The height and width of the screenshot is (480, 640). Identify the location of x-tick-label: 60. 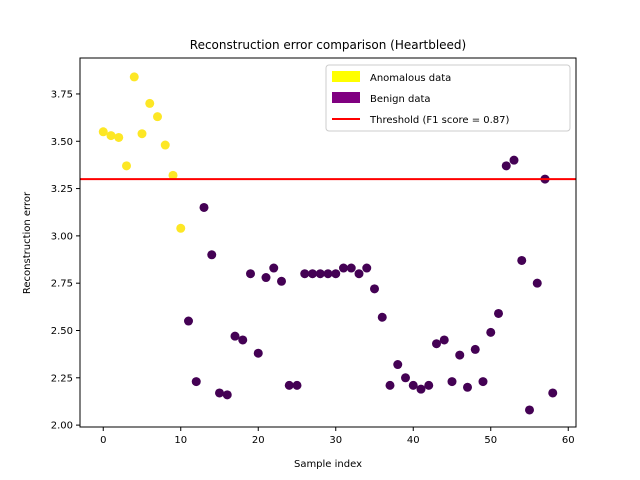
(568, 440).